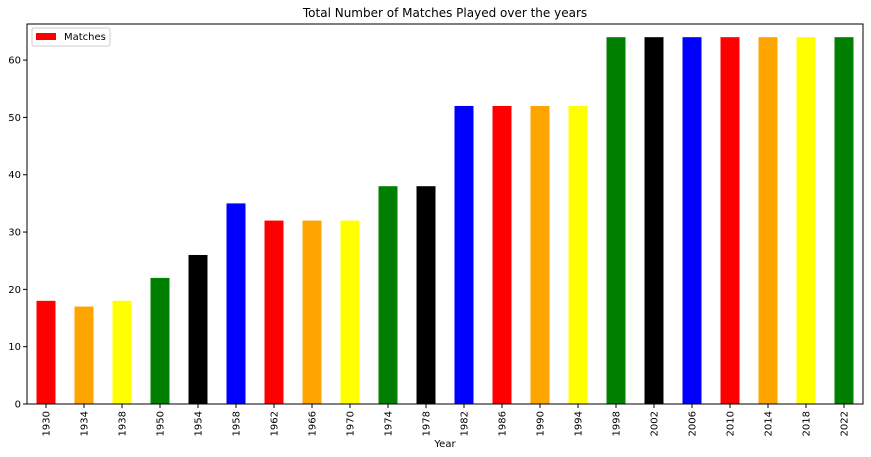  Describe the element at coordinates (654, 221) in the screenshot. I see `bar-2002` at that location.